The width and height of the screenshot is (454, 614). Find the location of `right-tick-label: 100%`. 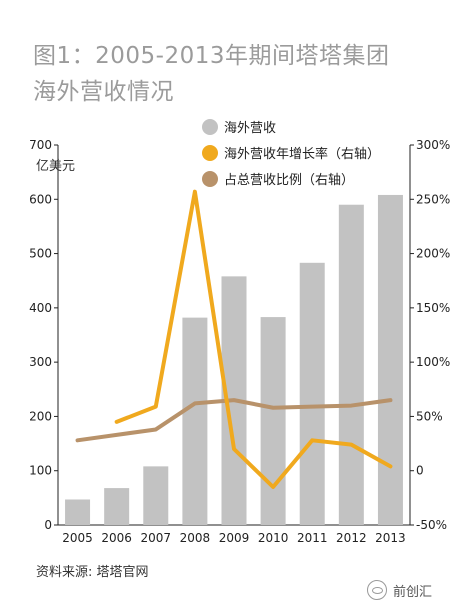

right-tick-label: 100% is located at coordinates (433, 362).